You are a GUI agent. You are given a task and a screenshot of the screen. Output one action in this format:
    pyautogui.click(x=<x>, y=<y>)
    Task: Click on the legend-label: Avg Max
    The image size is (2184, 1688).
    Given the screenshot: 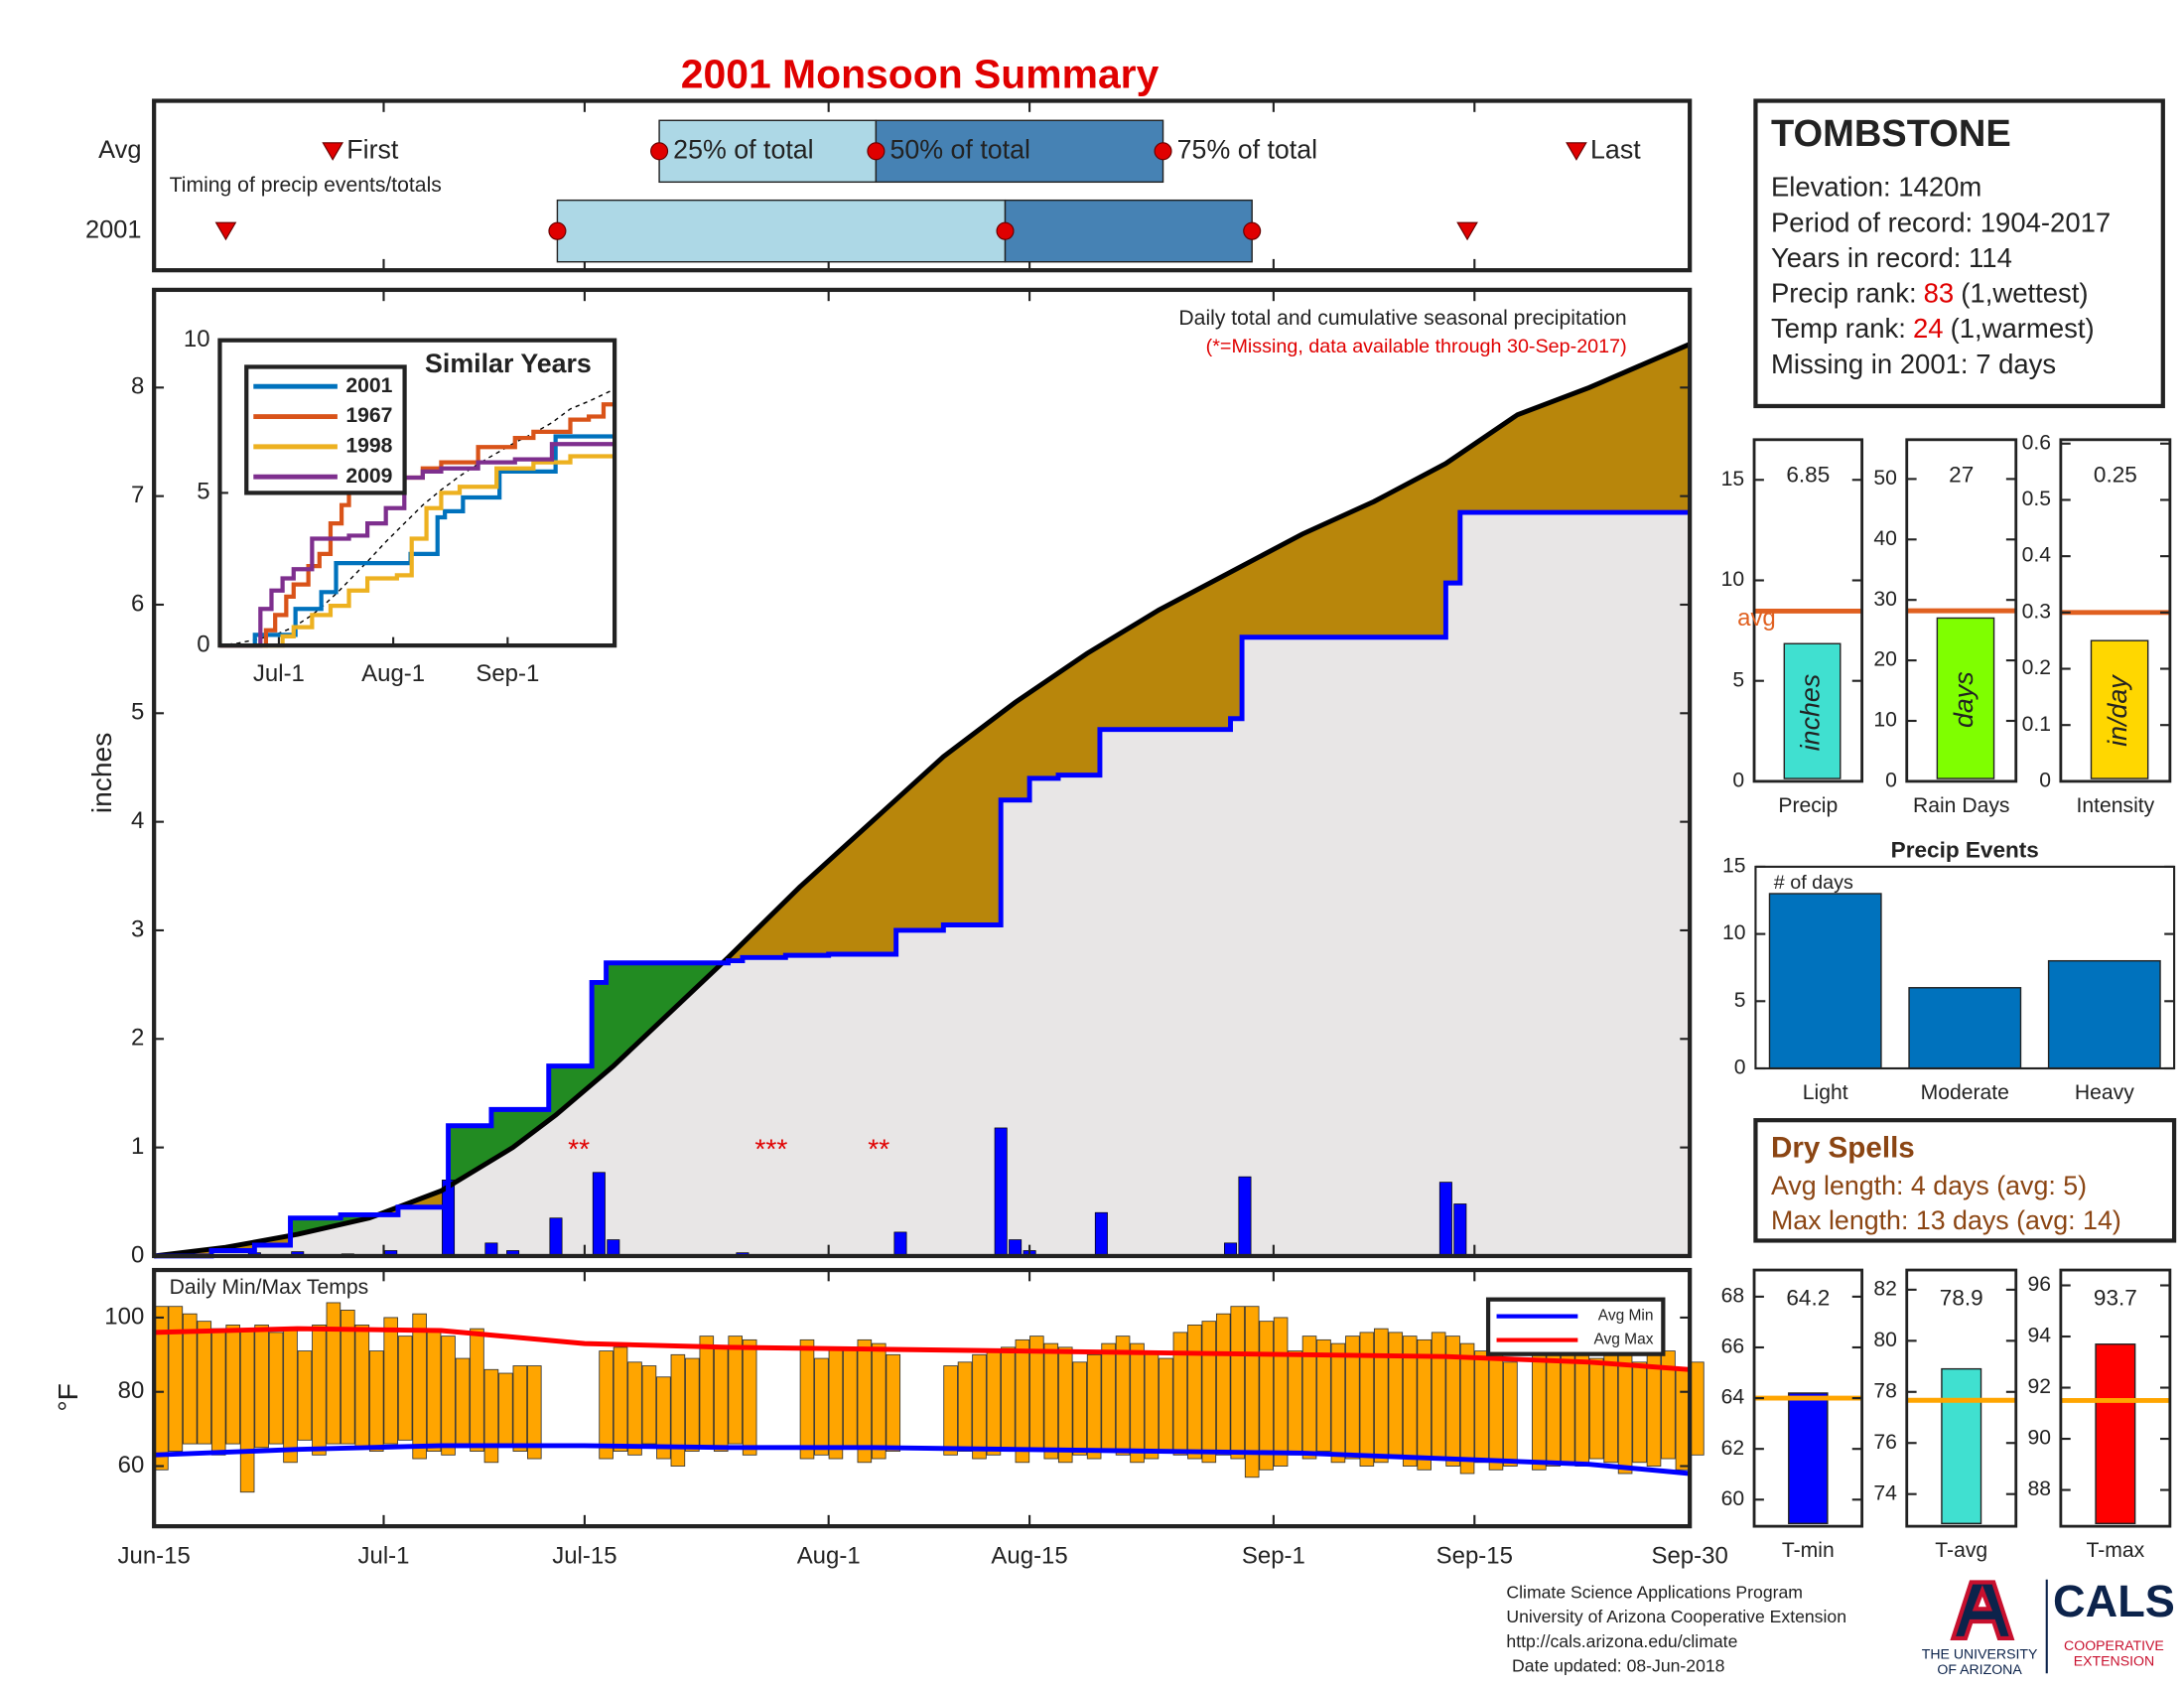 What is the action you would take?
    pyautogui.click(x=1623, y=1340)
    